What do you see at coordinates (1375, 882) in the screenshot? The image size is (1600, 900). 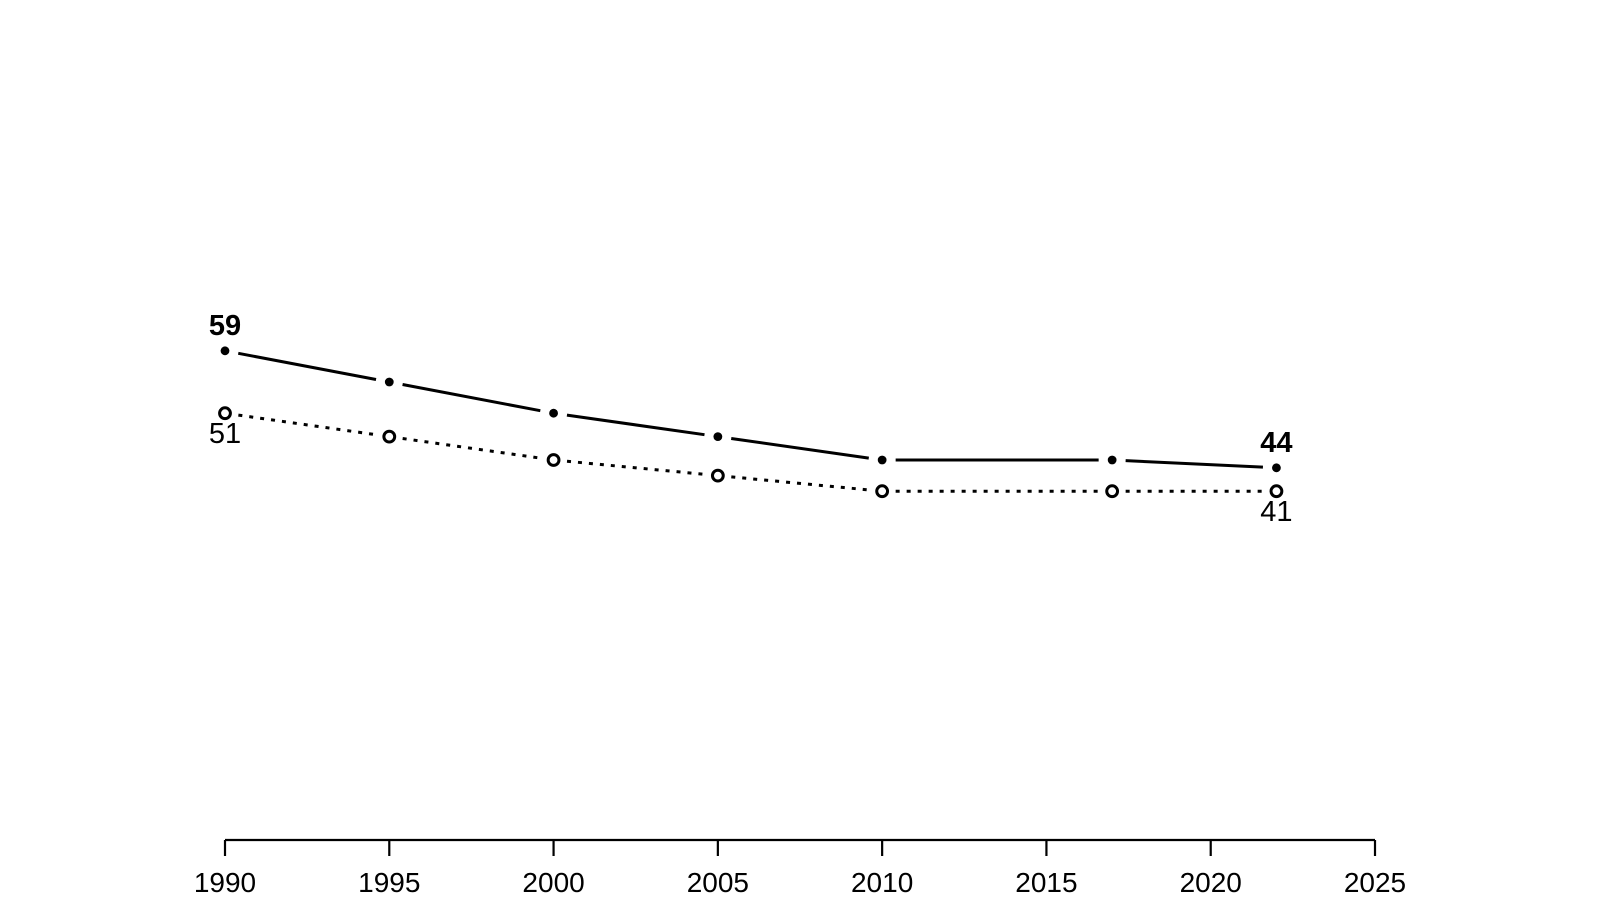 I see `x-axis-tick-label: 2025` at bounding box center [1375, 882].